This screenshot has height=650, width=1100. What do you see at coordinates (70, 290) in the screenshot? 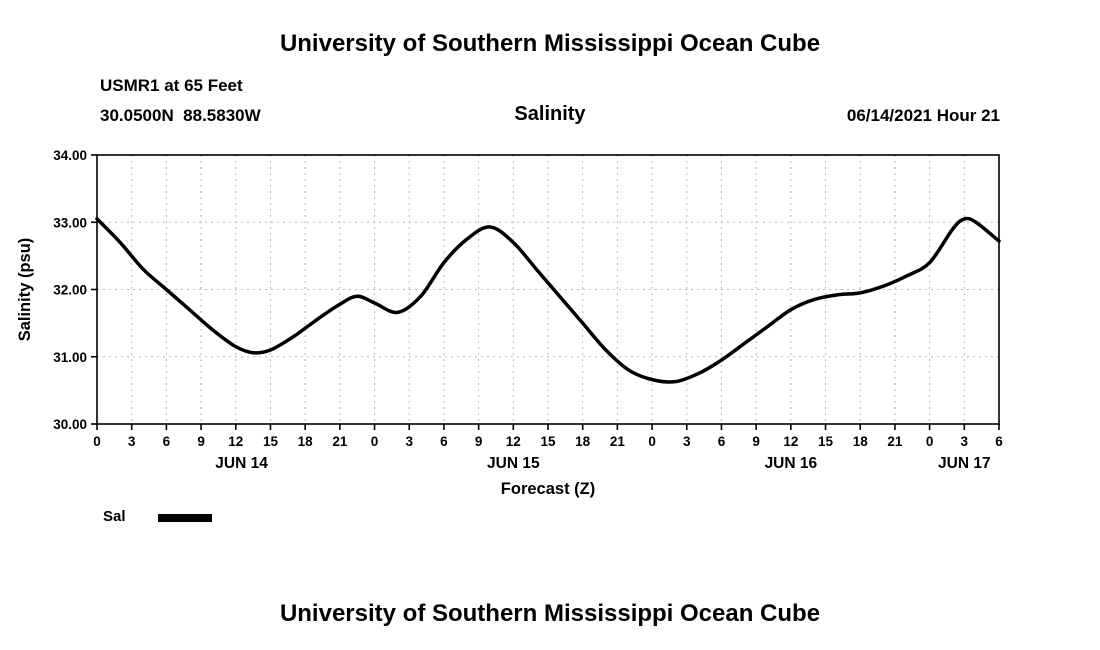
I see `y-tick-label: 32.00` at bounding box center [70, 290].